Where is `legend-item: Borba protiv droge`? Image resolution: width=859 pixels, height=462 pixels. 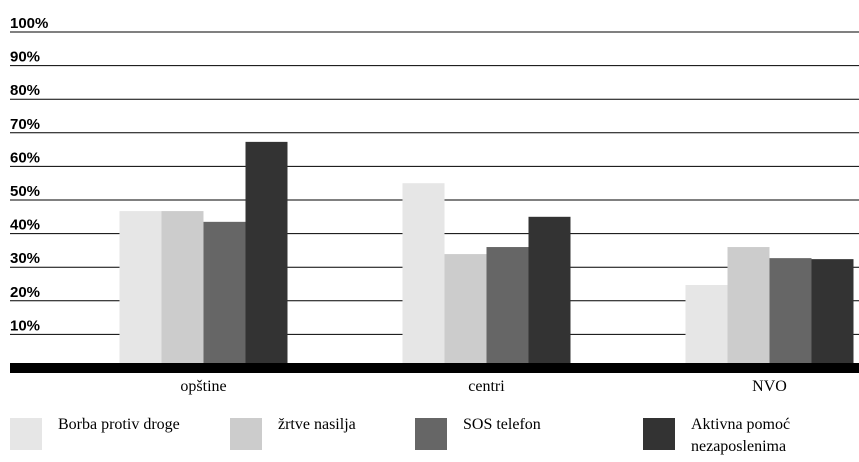
legend-item: Borba protiv droge is located at coordinates (109, 432).